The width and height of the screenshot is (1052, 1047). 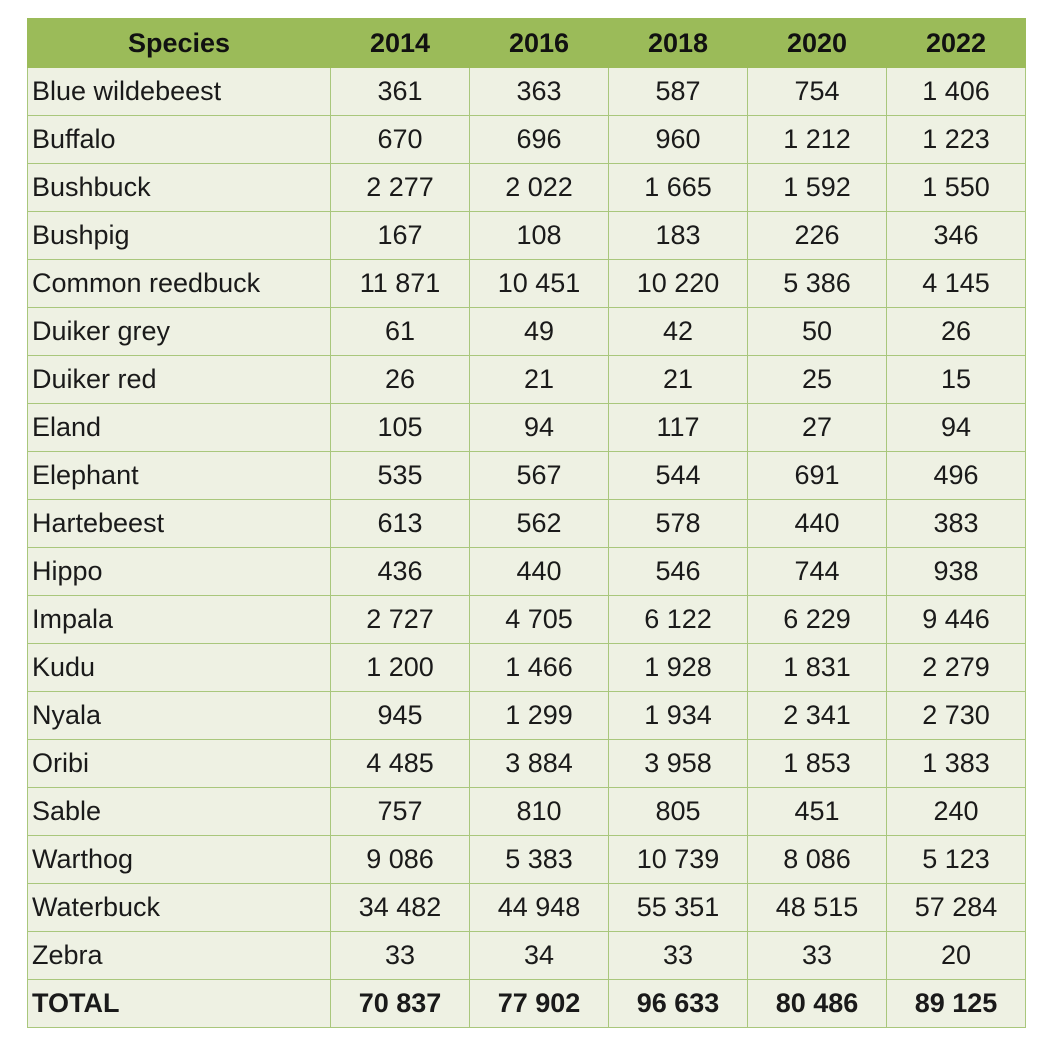 I want to click on count-cell: 670, so click(x=400, y=139).